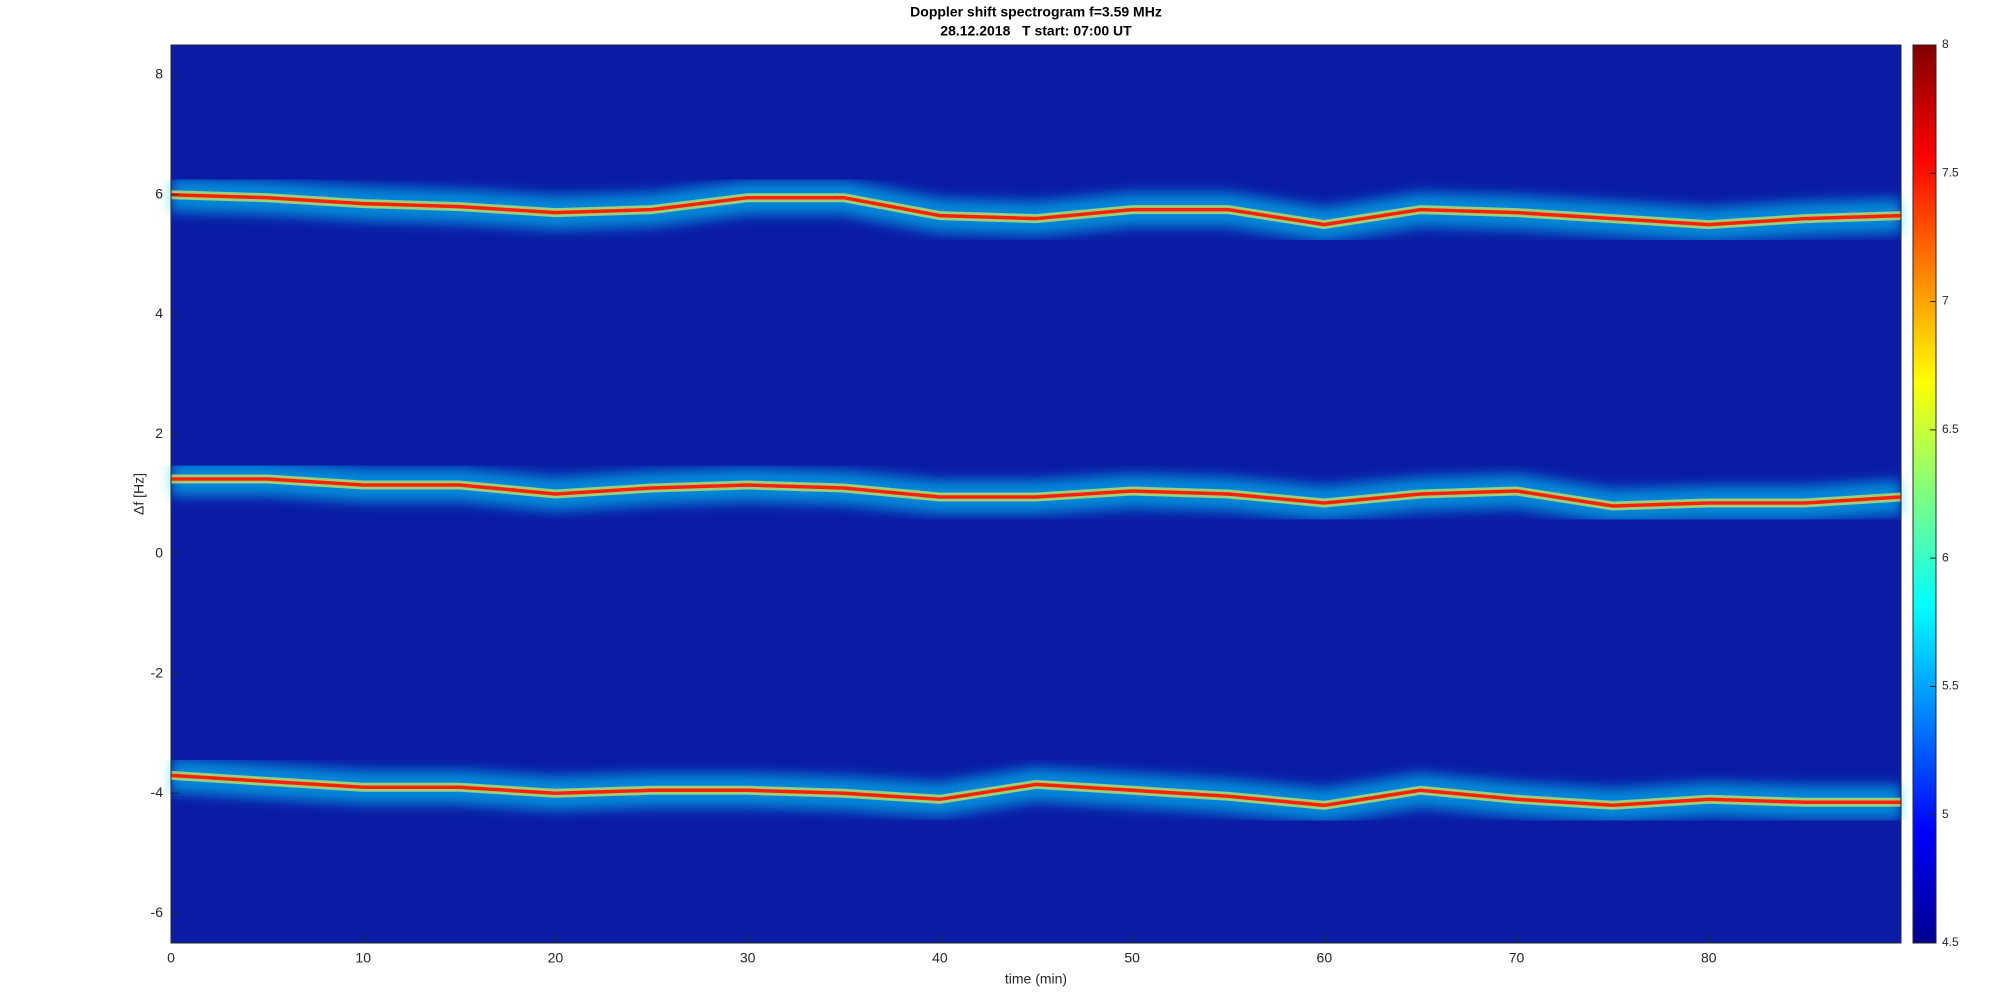 Image resolution: width=2000 pixels, height=1003 pixels. Describe the element at coordinates (159, 433) in the screenshot. I see `y-tick-label: 2` at that location.